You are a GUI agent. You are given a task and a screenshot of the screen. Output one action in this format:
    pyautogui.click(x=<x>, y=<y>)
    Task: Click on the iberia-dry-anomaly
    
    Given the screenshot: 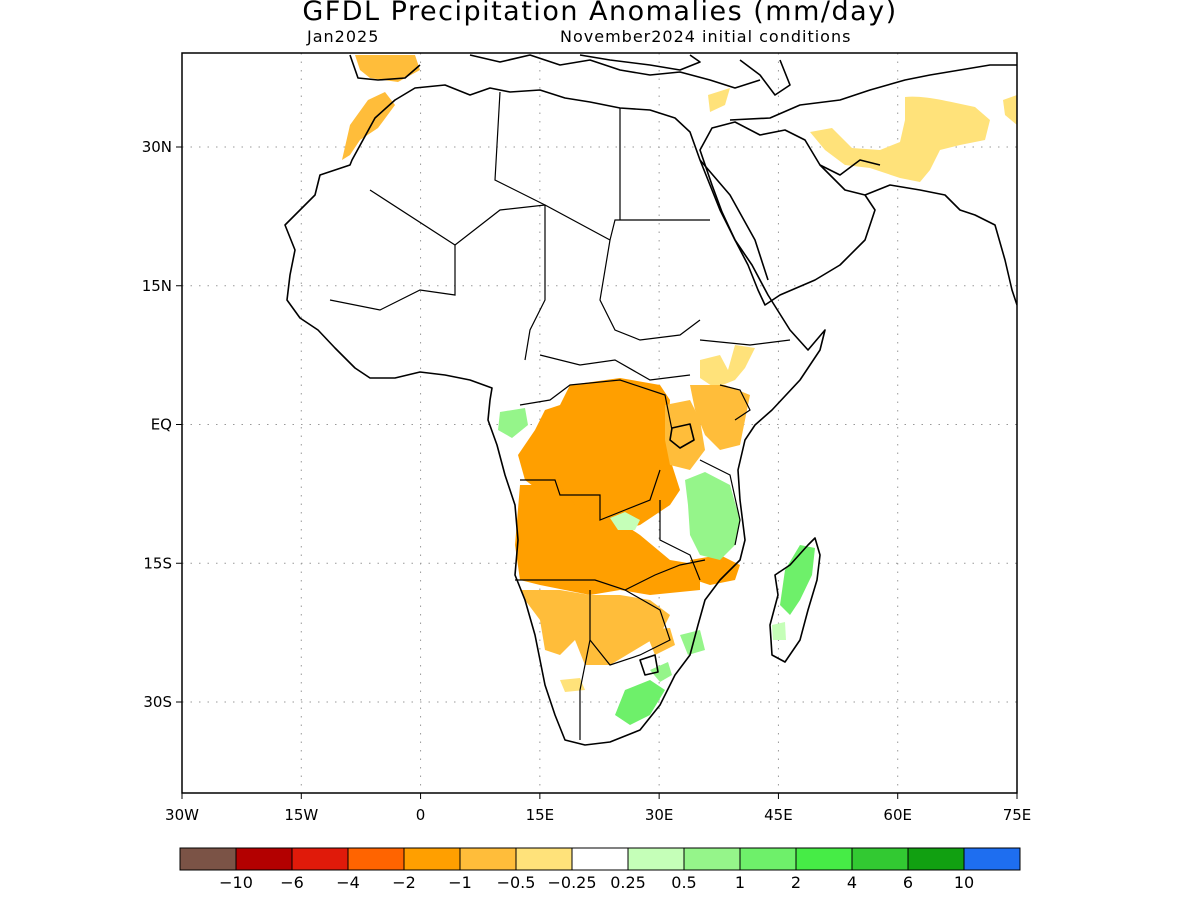 What is the action you would take?
    pyautogui.click(x=387, y=68)
    